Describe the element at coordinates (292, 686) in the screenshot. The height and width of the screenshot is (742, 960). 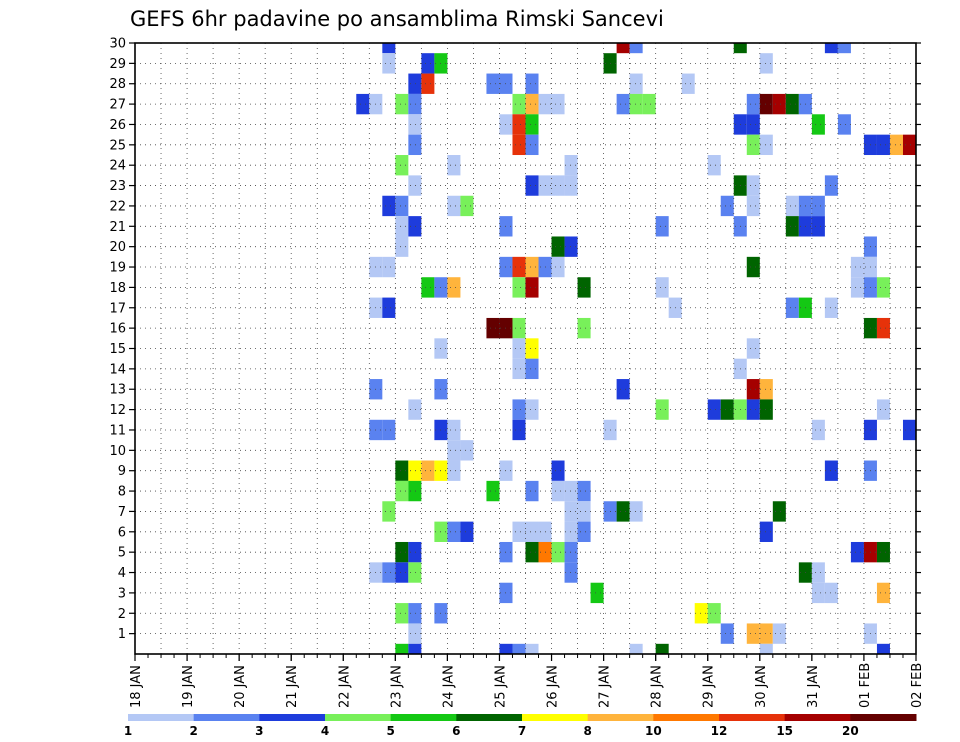
I see `x-tick-label: 21 JAN` at that location.